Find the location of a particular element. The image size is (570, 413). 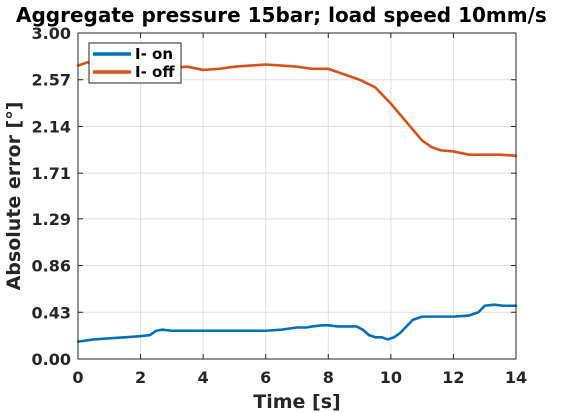

series-line-i-on is located at coordinates (297, 323).